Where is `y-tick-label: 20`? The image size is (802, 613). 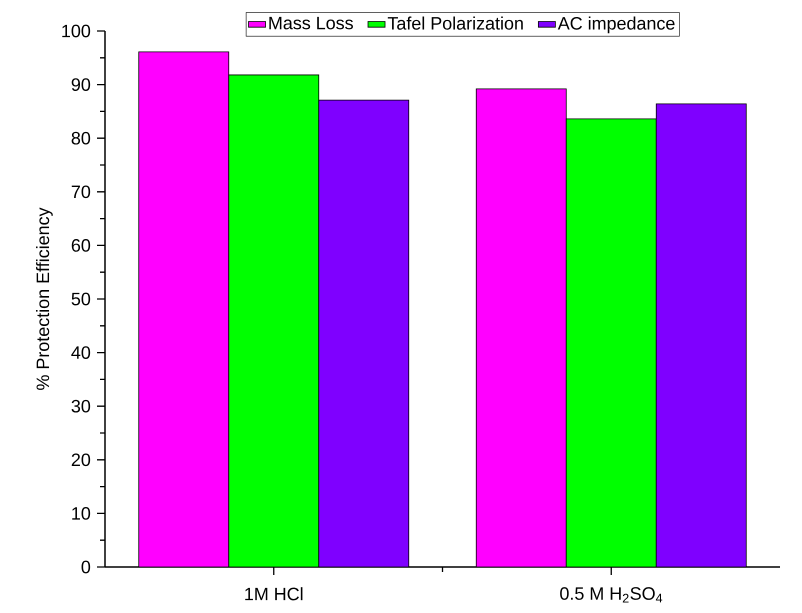 y-tick-label: 20 is located at coordinates (81, 459).